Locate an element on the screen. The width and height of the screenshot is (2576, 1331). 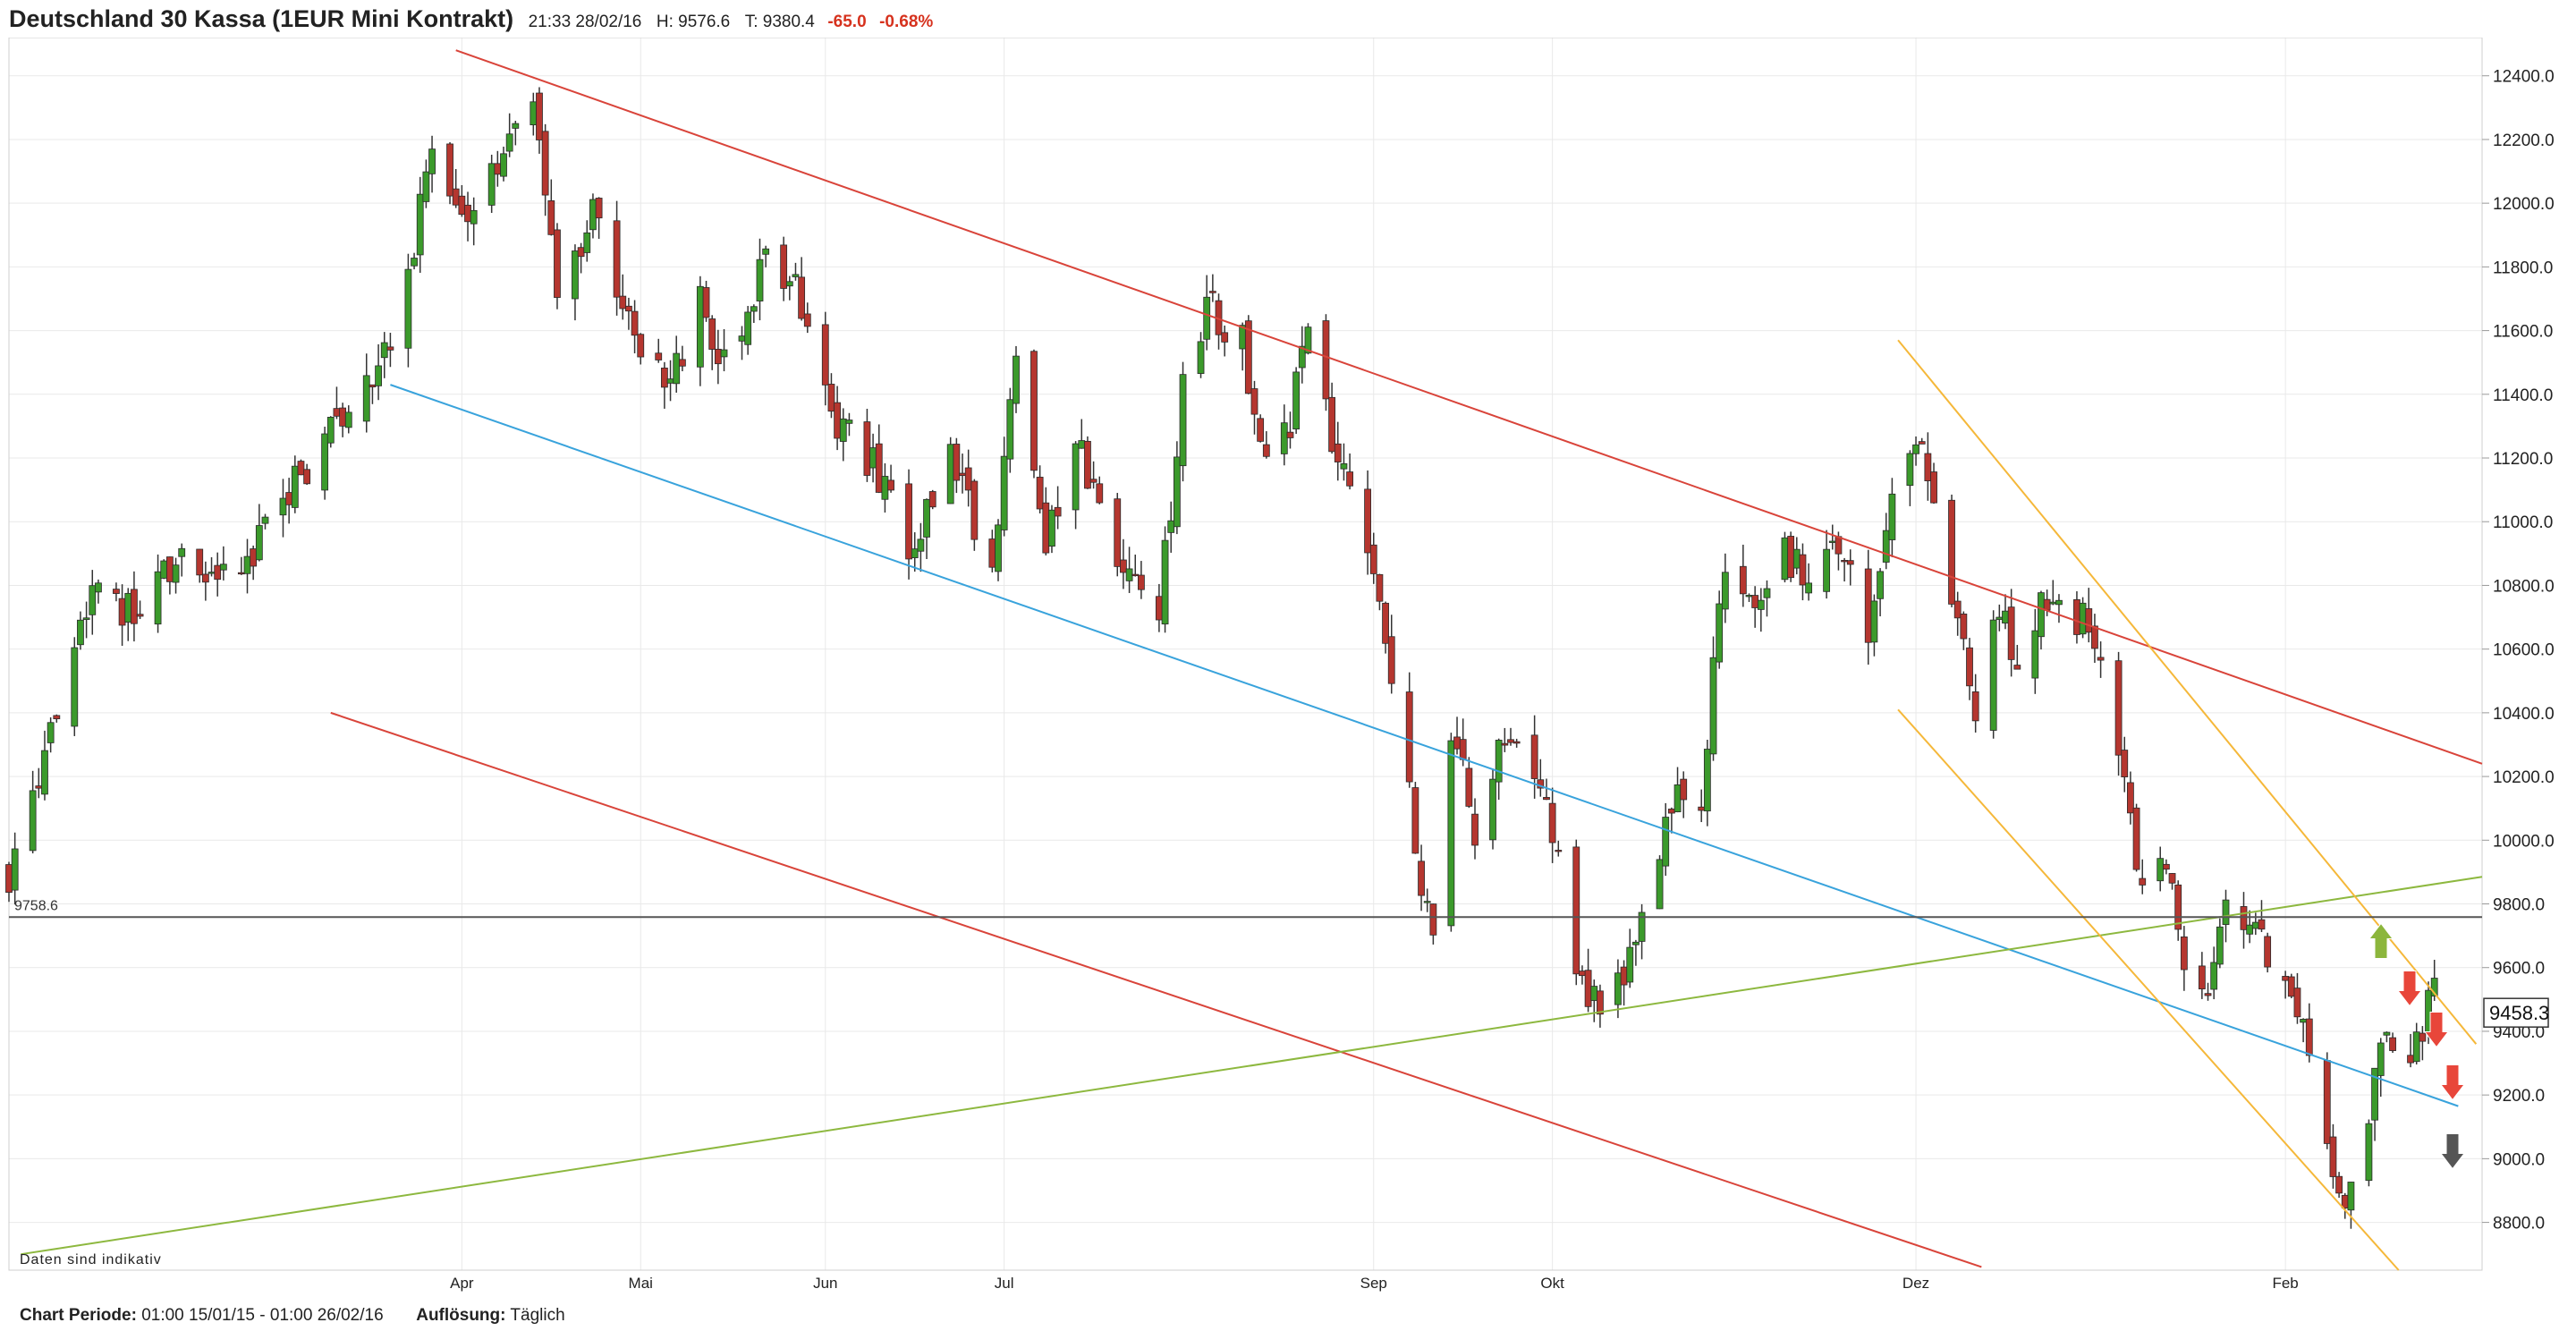
signal-arrows is located at coordinates (2417, 1046).